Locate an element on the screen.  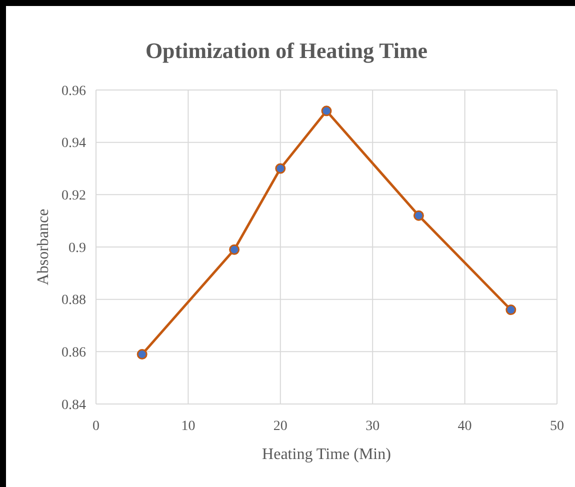
y-tick-label: 0.9 is located at coordinates (77, 248).